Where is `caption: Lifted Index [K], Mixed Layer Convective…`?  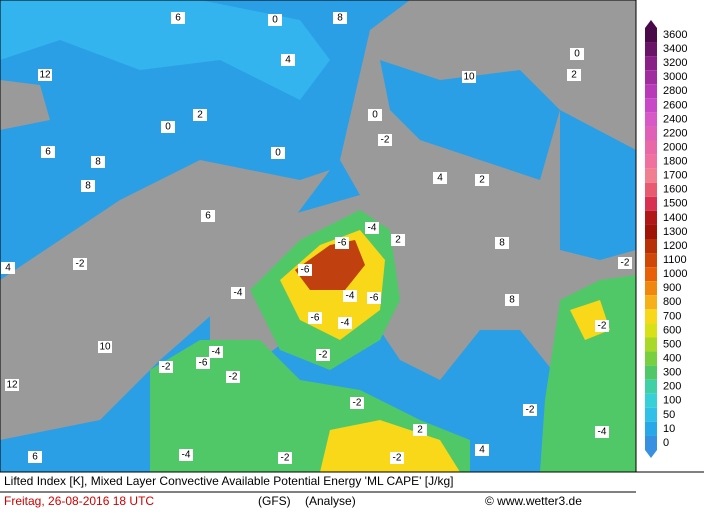 caption: Lifted Index [K], Mixed Layer Convective… is located at coordinates (228, 481).